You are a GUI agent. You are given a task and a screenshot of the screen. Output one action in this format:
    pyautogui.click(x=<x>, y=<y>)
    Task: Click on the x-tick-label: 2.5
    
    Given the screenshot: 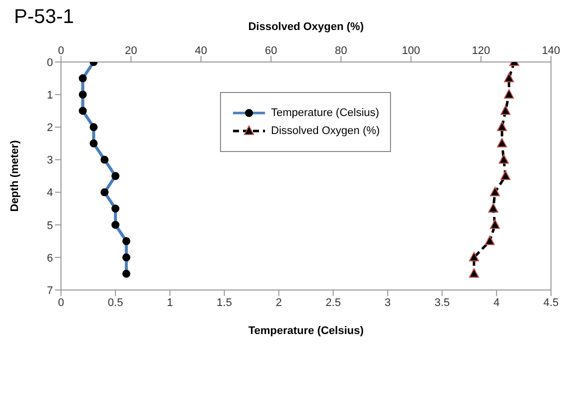 What is the action you would take?
    pyautogui.click(x=333, y=302)
    